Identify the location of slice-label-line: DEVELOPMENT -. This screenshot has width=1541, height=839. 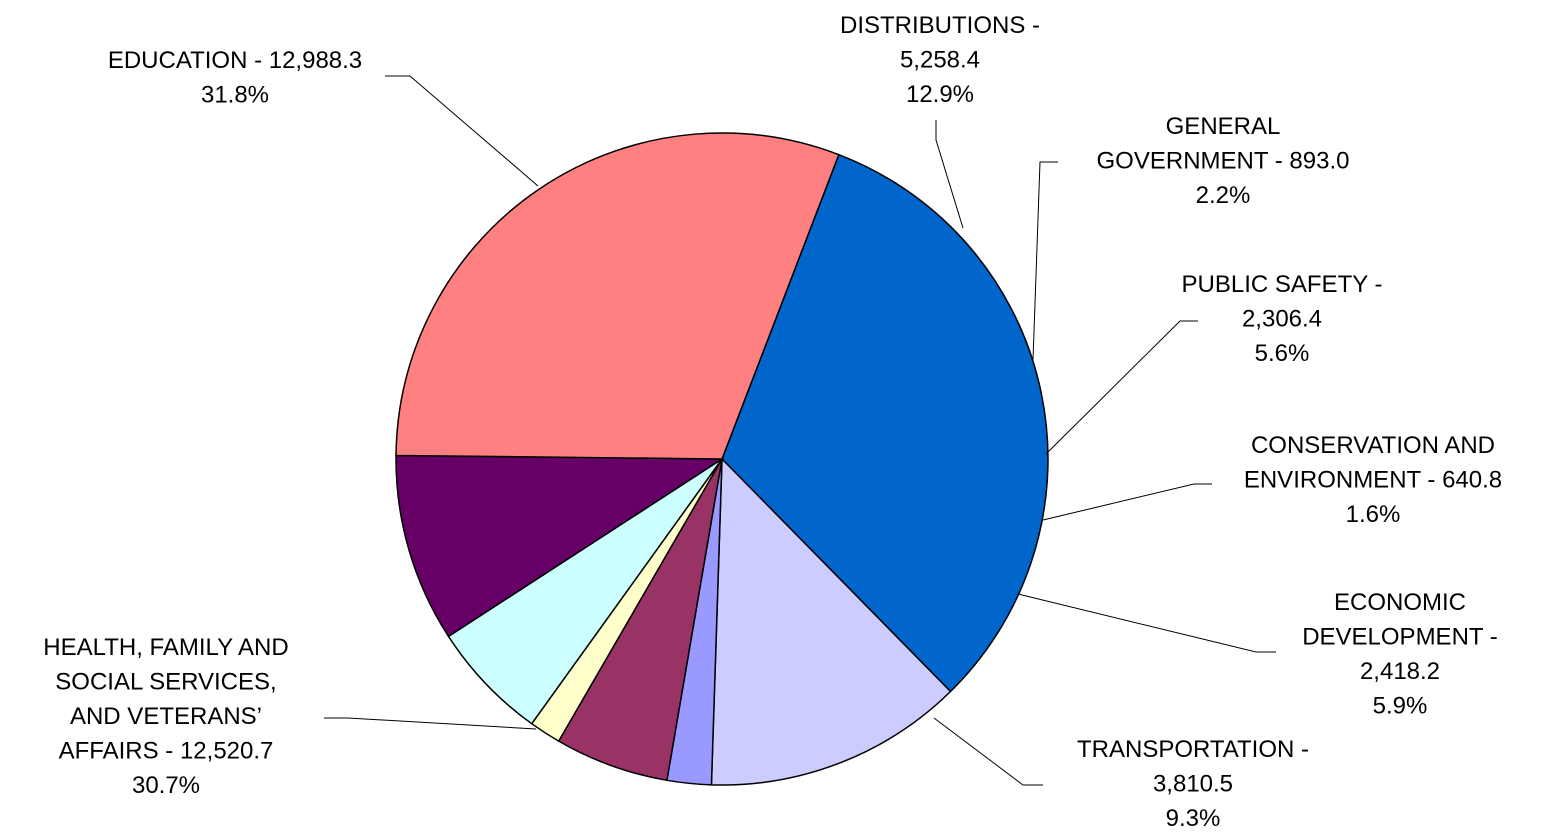
(1400, 637).